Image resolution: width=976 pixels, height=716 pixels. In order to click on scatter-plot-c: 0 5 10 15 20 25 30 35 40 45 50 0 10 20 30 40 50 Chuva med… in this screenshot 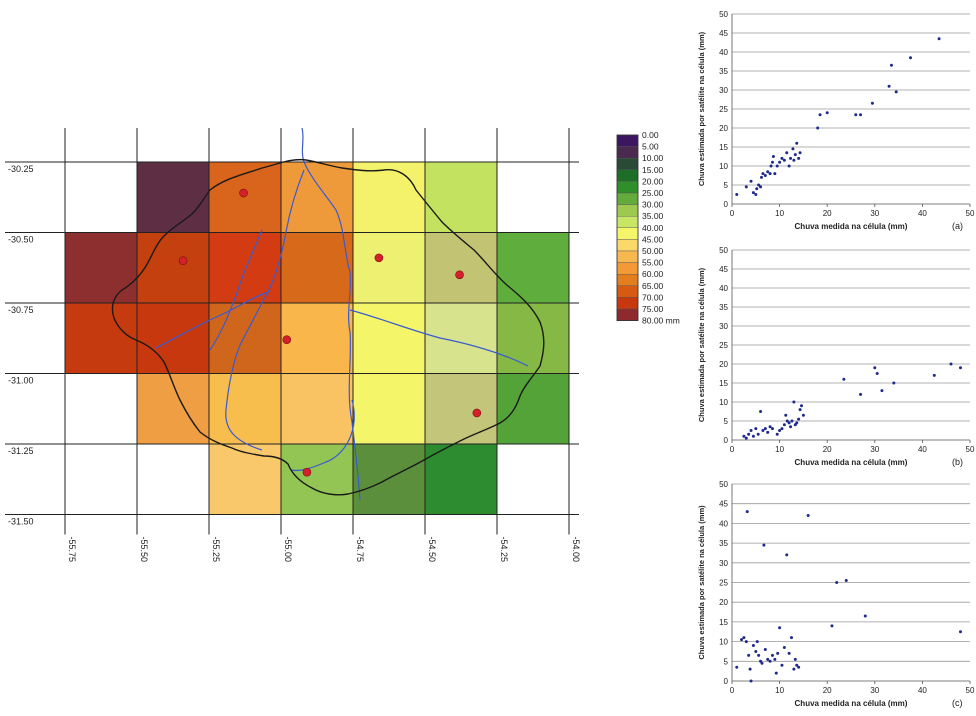, I will do `click(836, 594)`.